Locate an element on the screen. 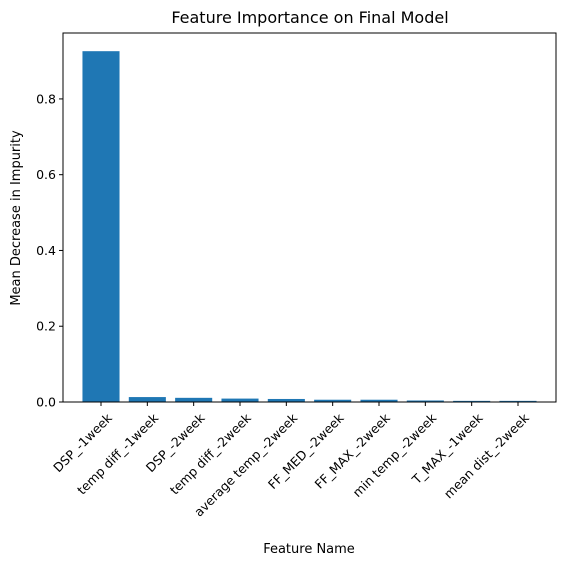  y-axis-label: Mean Decrease in Impurity is located at coordinates (16, 218).